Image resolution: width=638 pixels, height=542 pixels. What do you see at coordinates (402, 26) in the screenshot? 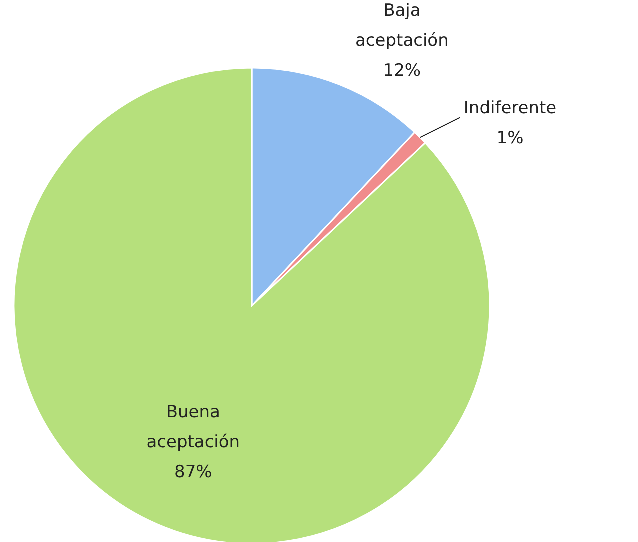
I see `slice-label: Baja aceptación` at bounding box center [402, 26].